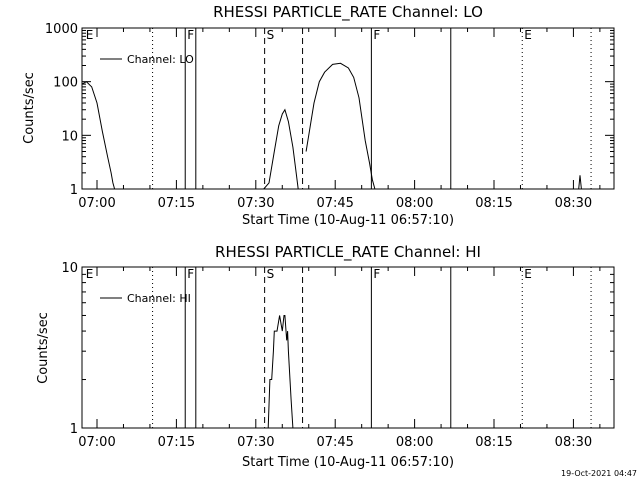  I want to click on lo-legend-label: Channel: LO, so click(160, 59).